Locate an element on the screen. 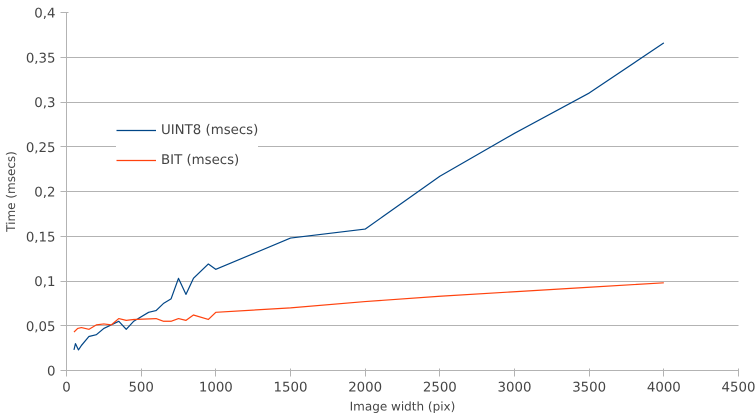 The width and height of the screenshot is (756, 416). x-tick-label: 2500 is located at coordinates (439, 388).